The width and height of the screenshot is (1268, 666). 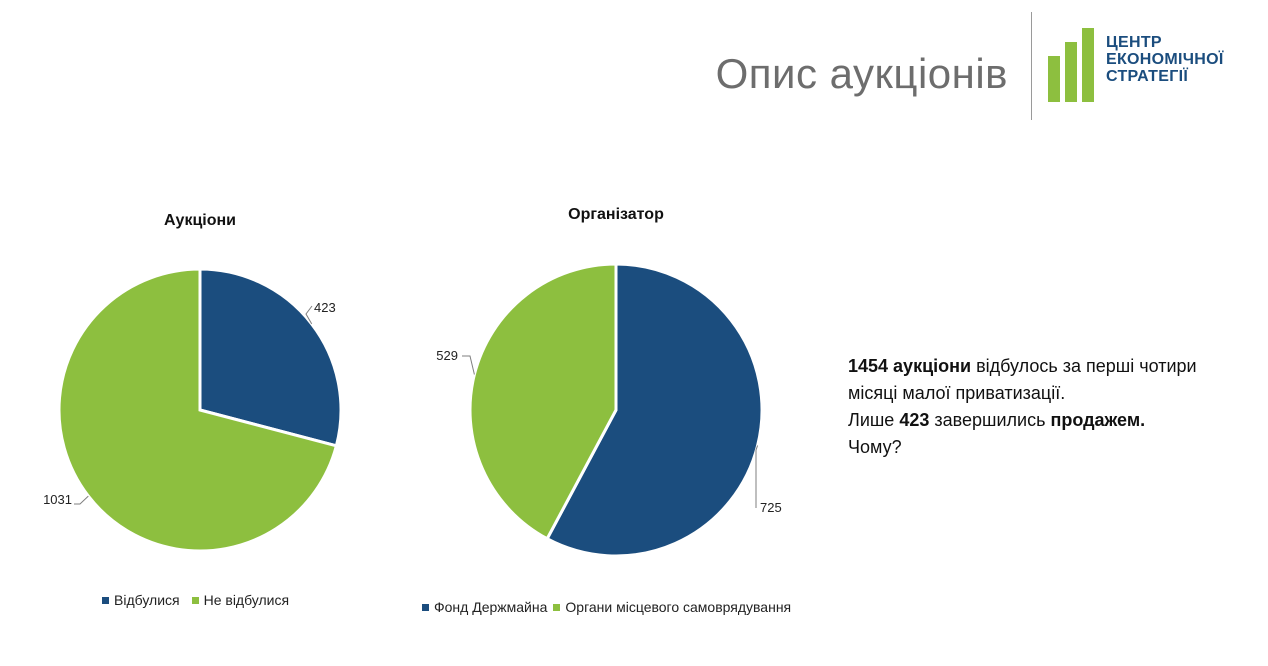 What do you see at coordinates (57, 499) in the screenshot?
I see `data-label-2: 1031` at bounding box center [57, 499].